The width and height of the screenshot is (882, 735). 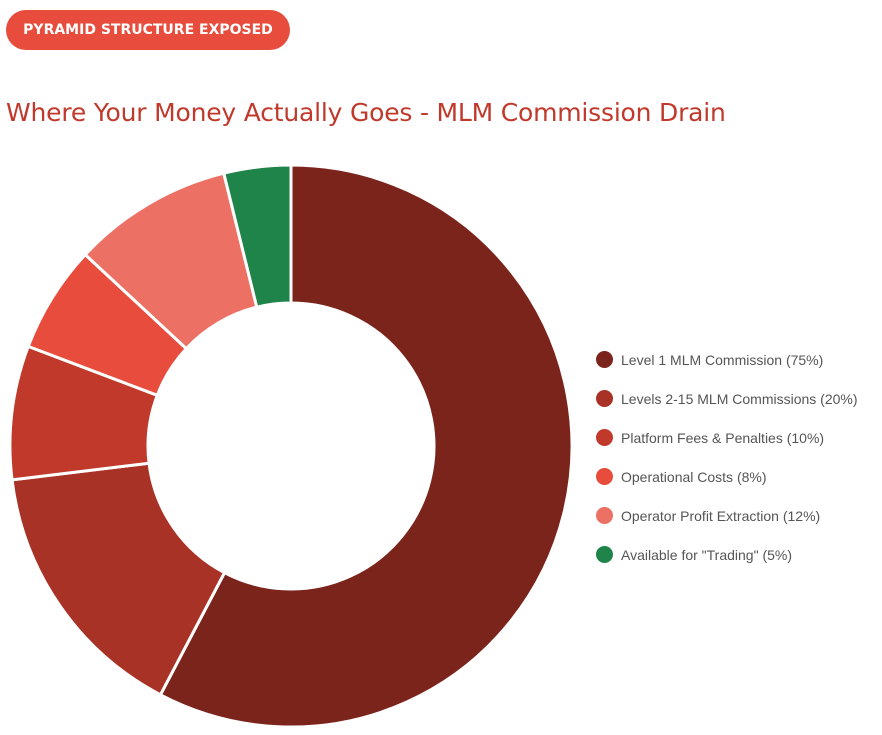 I want to click on legend-item: Operational Costs (8%), so click(x=727, y=476).